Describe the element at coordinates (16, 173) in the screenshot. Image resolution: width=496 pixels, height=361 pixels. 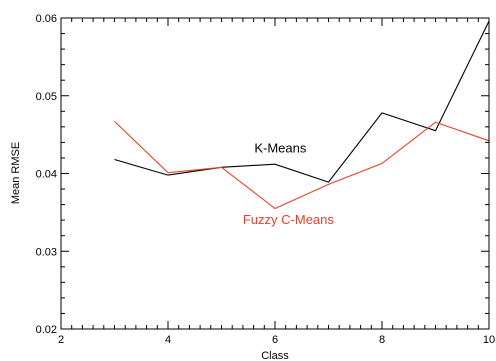
I see `y-axis-title: Mean RMSE` at that location.